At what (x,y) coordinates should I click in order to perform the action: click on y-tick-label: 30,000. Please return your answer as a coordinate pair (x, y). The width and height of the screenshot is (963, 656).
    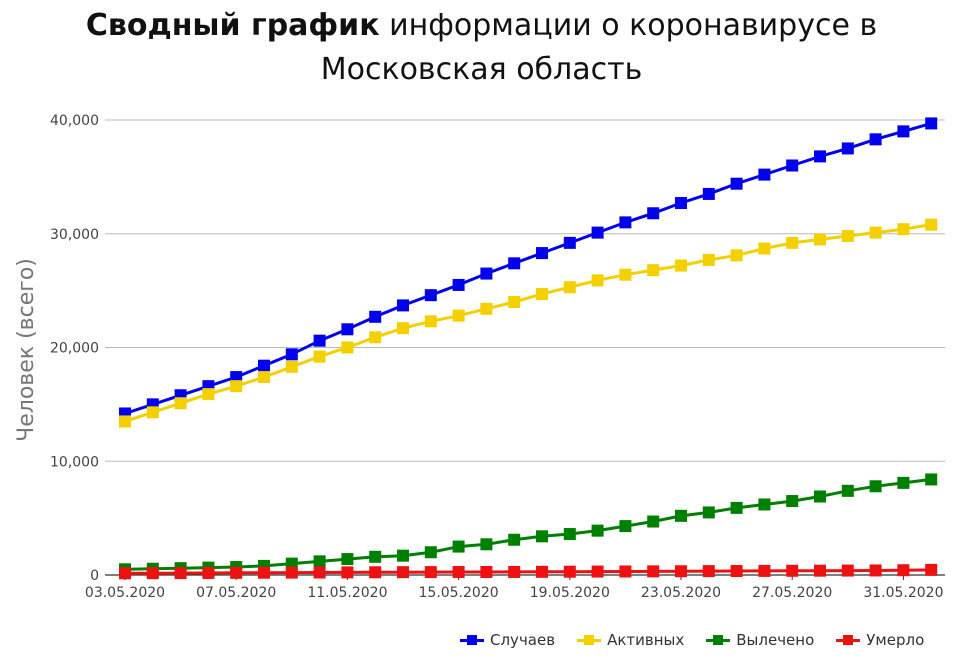
    Looking at the image, I should click on (74, 235).